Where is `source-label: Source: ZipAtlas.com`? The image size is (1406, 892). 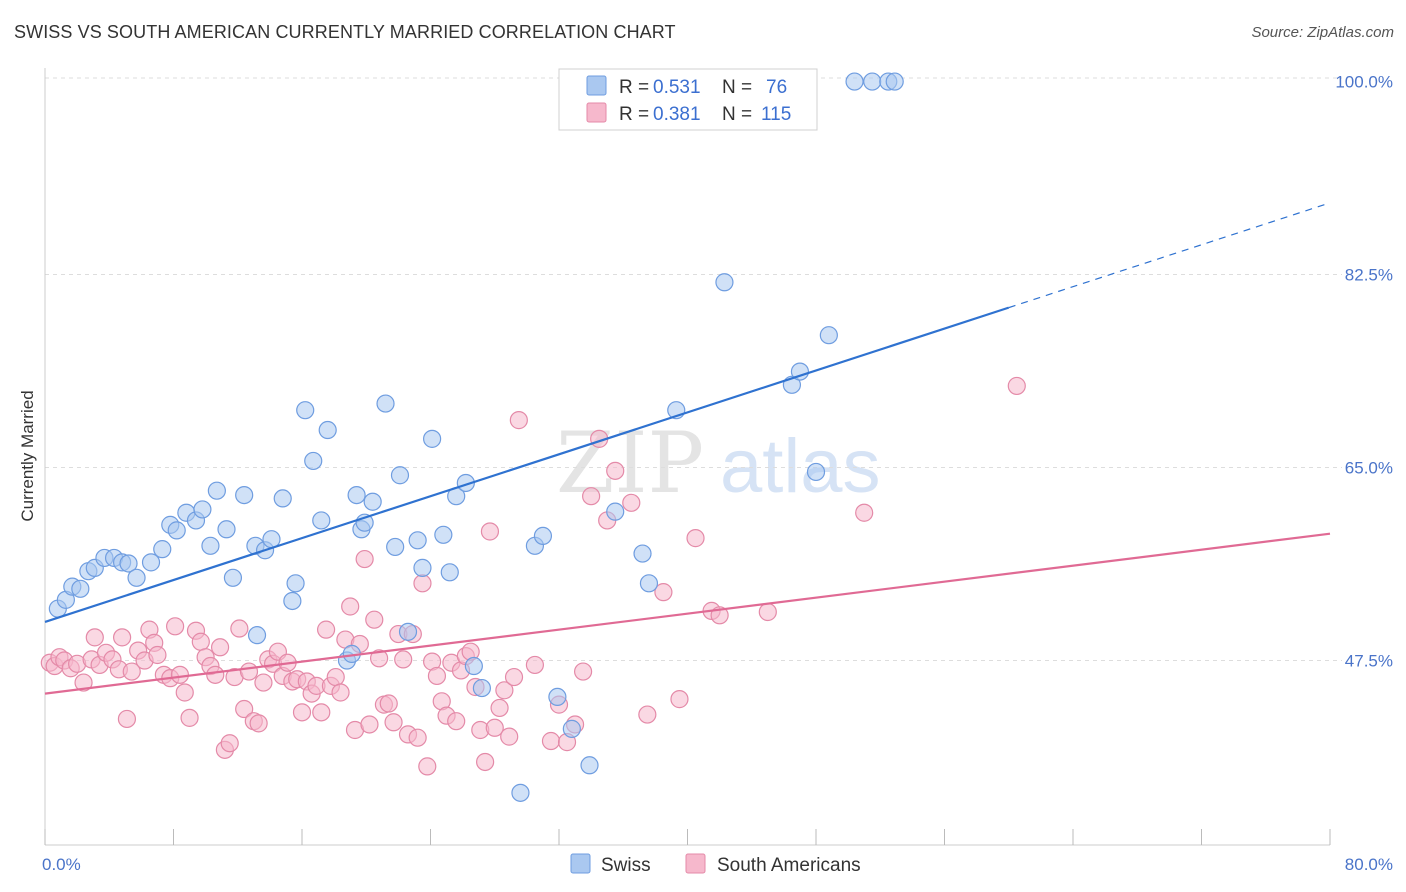
source-label: Source: ZipAtlas.com is located at coordinates (1322, 32).